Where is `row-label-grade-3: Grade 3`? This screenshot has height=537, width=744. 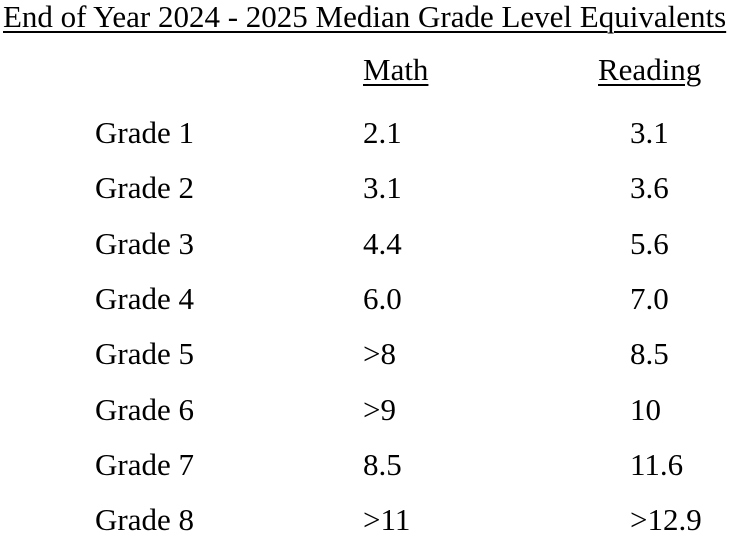 row-label-grade-3: Grade 3 is located at coordinates (144, 243).